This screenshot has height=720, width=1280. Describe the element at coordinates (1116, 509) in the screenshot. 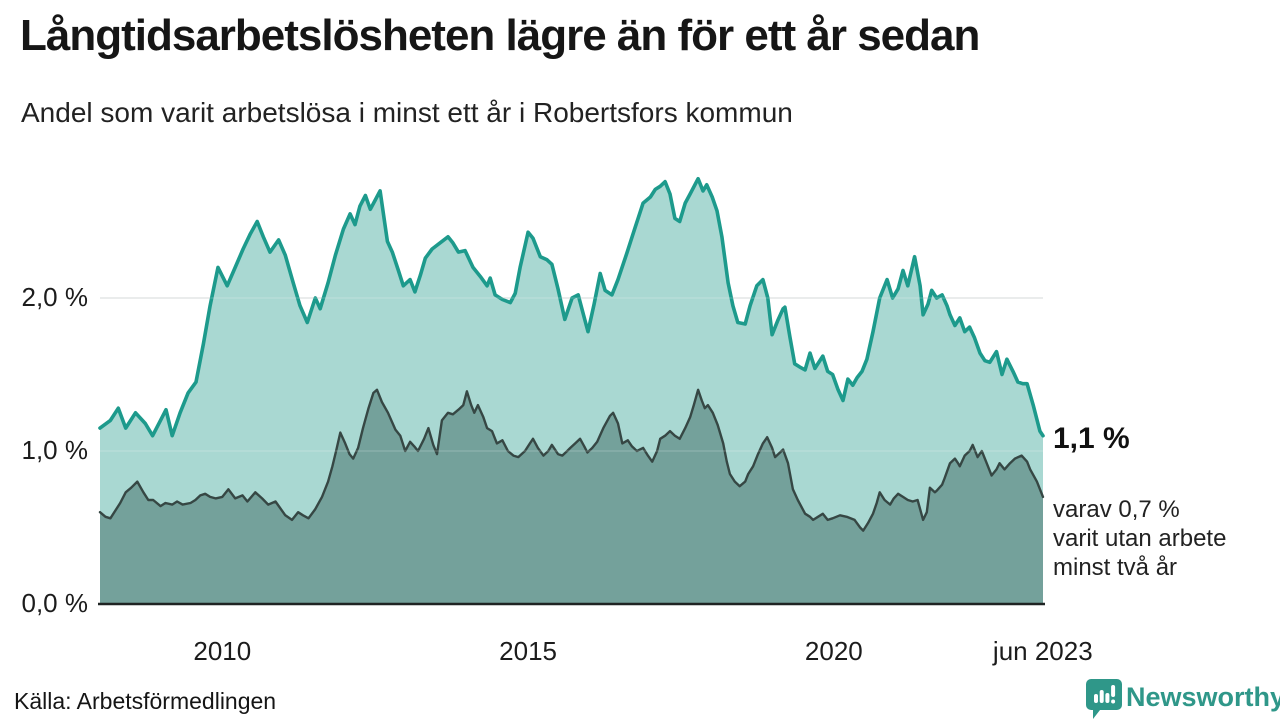

I see `annotation-breakdown-line: varav 0,7 %` at that location.